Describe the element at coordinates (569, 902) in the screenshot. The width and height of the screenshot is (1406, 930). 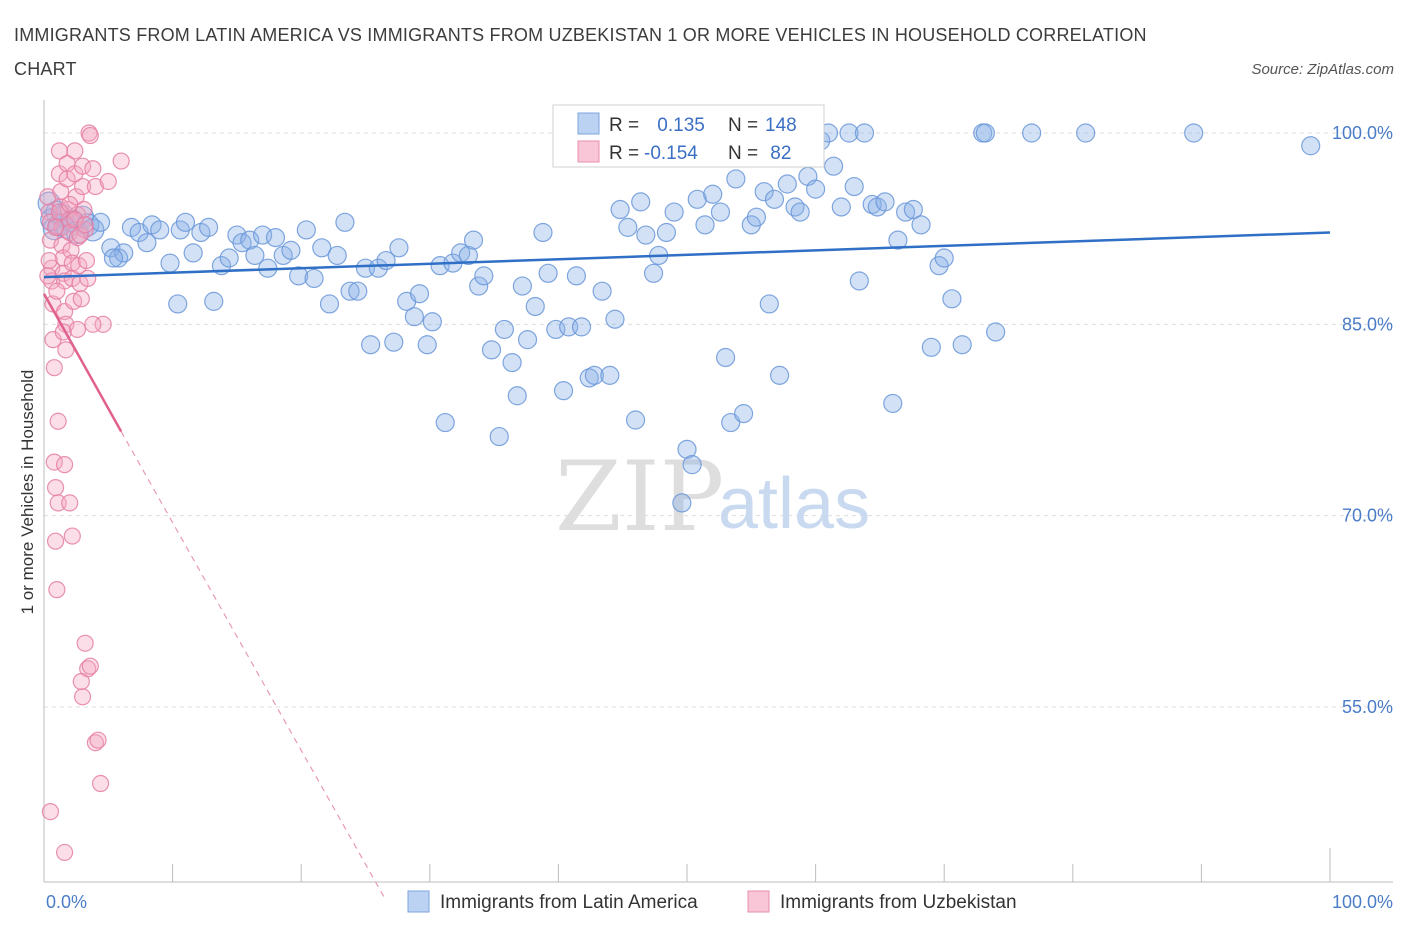
I see `legend-label-latin: Immigrants from Latin America` at that location.